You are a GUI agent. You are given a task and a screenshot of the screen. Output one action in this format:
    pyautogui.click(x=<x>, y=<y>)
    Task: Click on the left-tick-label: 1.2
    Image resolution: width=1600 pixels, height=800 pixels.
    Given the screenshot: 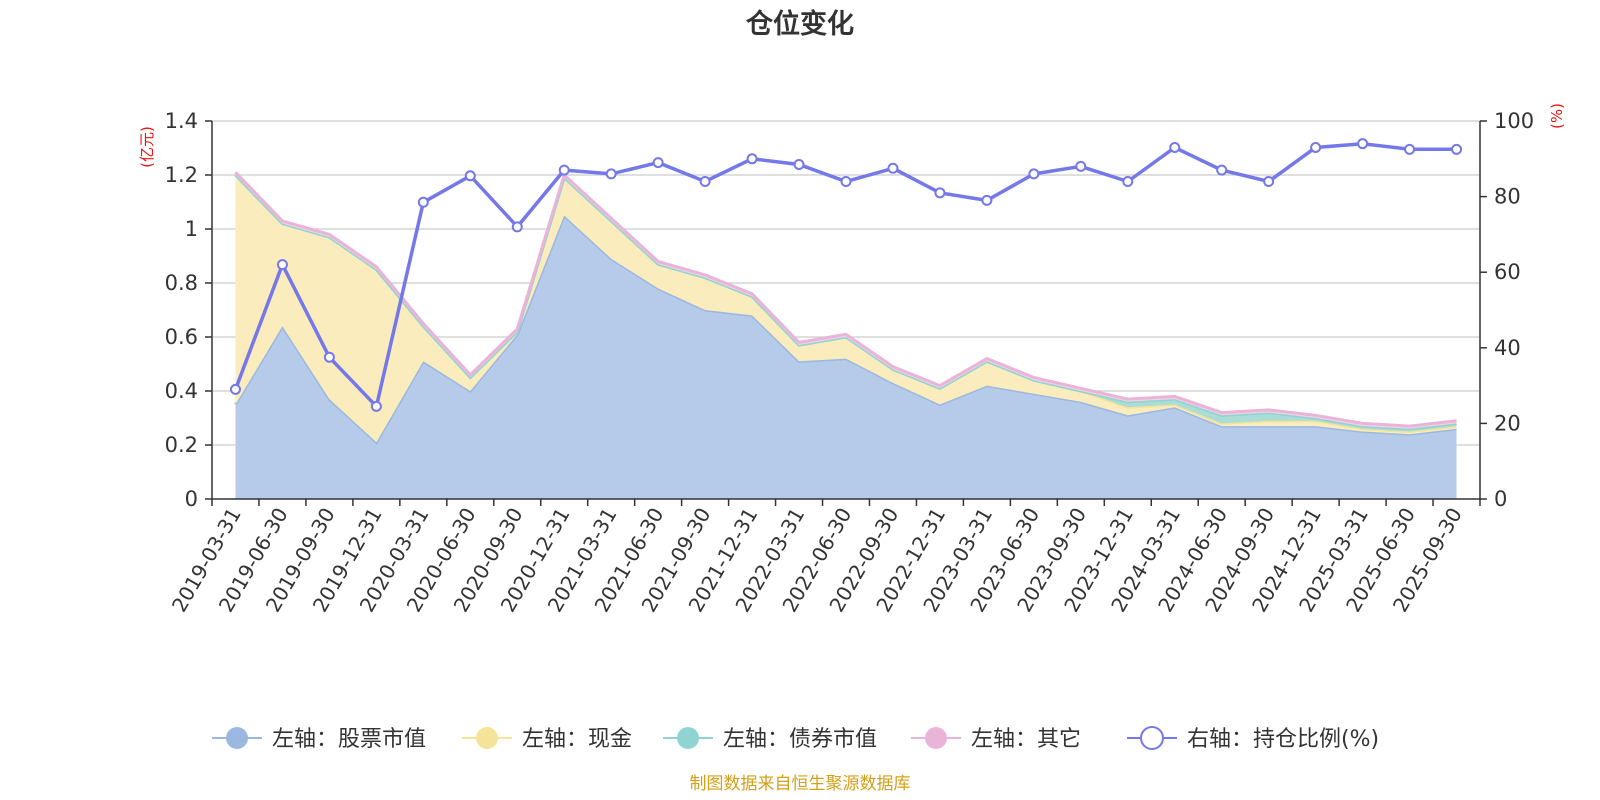 What is the action you would take?
    pyautogui.click(x=181, y=175)
    